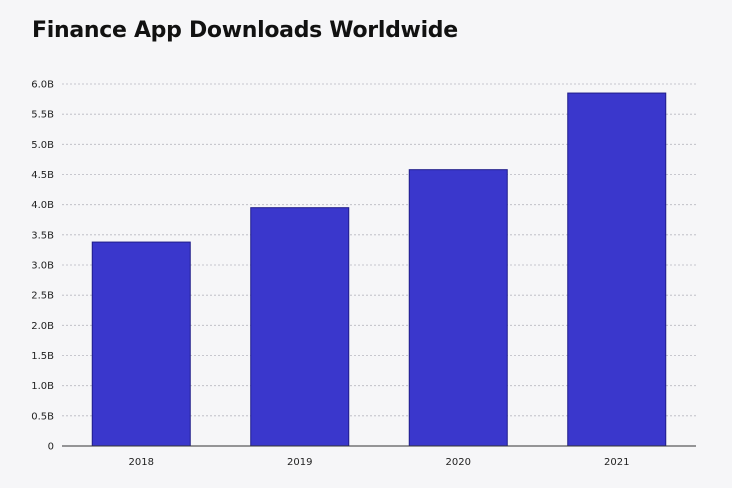  Describe the element at coordinates (42, 296) in the screenshot. I see `y-tick-label: 2.5B` at that location.